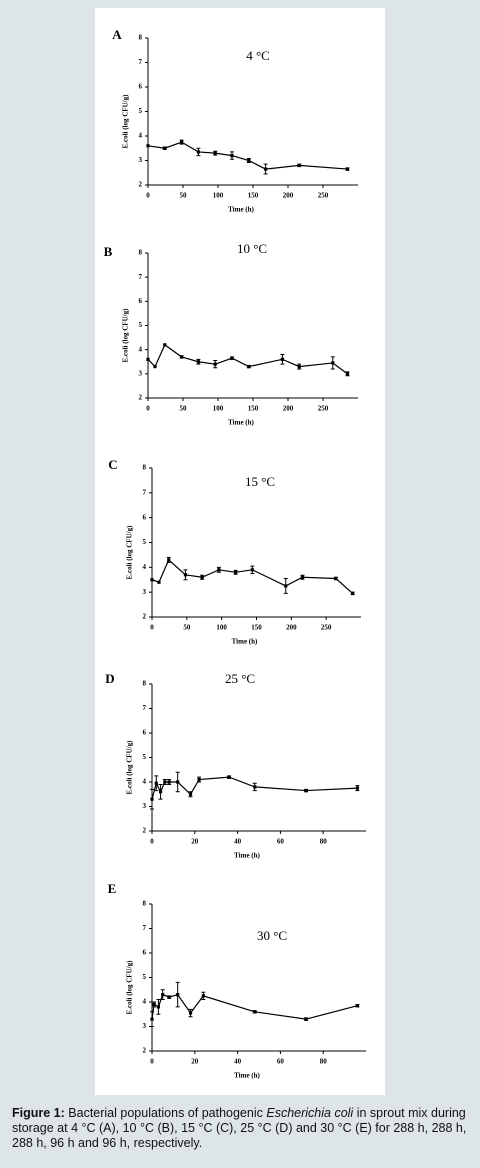  What do you see at coordinates (109, 678) in the screenshot?
I see `panel-letter: D` at bounding box center [109, 678].